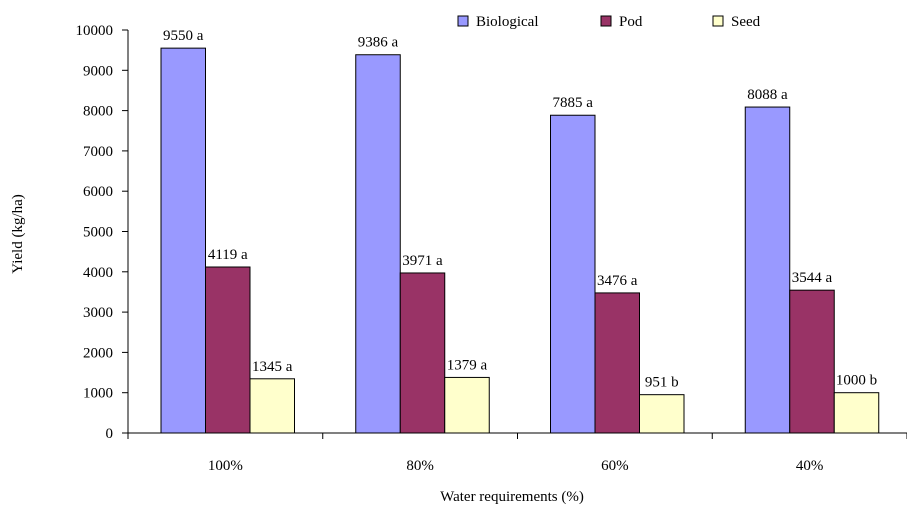  Describe the element at coordinates (467, 365) in the screenshot. I see `data-label: 1379 a` at that location.